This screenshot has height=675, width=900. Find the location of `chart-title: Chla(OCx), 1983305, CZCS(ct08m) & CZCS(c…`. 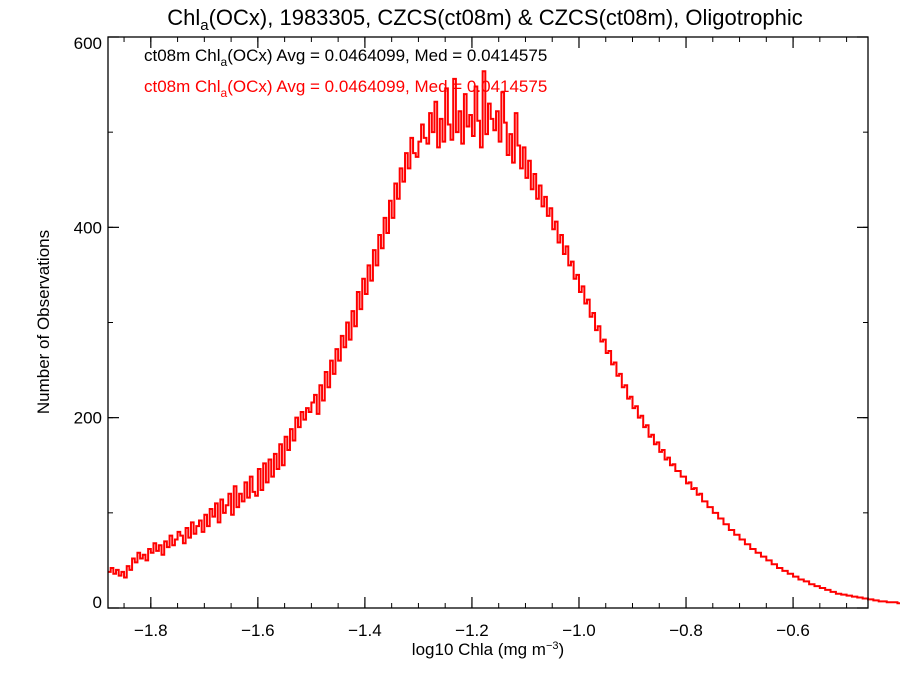

chart-title: Chla(OCx), 1983305, CZCS(ct08m) & CZCS(c… is located at coordinates (485, 19).